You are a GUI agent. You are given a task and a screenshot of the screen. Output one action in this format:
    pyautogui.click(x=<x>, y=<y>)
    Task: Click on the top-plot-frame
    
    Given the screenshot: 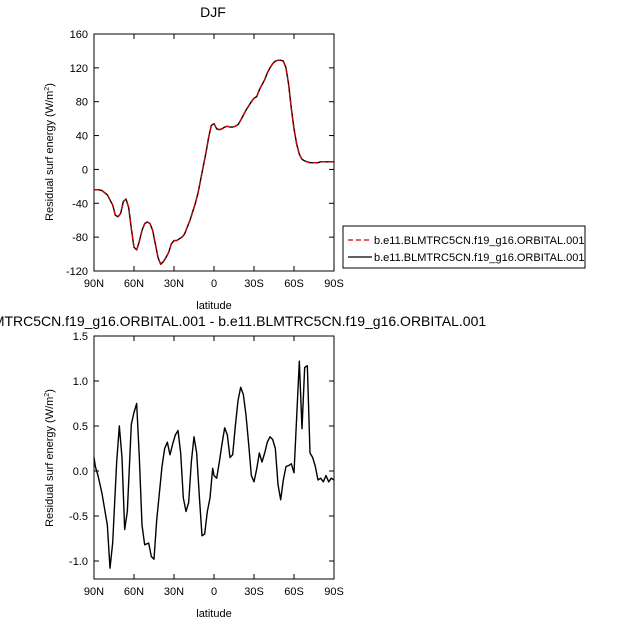 What is the action you would take?
    pyautogui.click(x=214, y=152)
    